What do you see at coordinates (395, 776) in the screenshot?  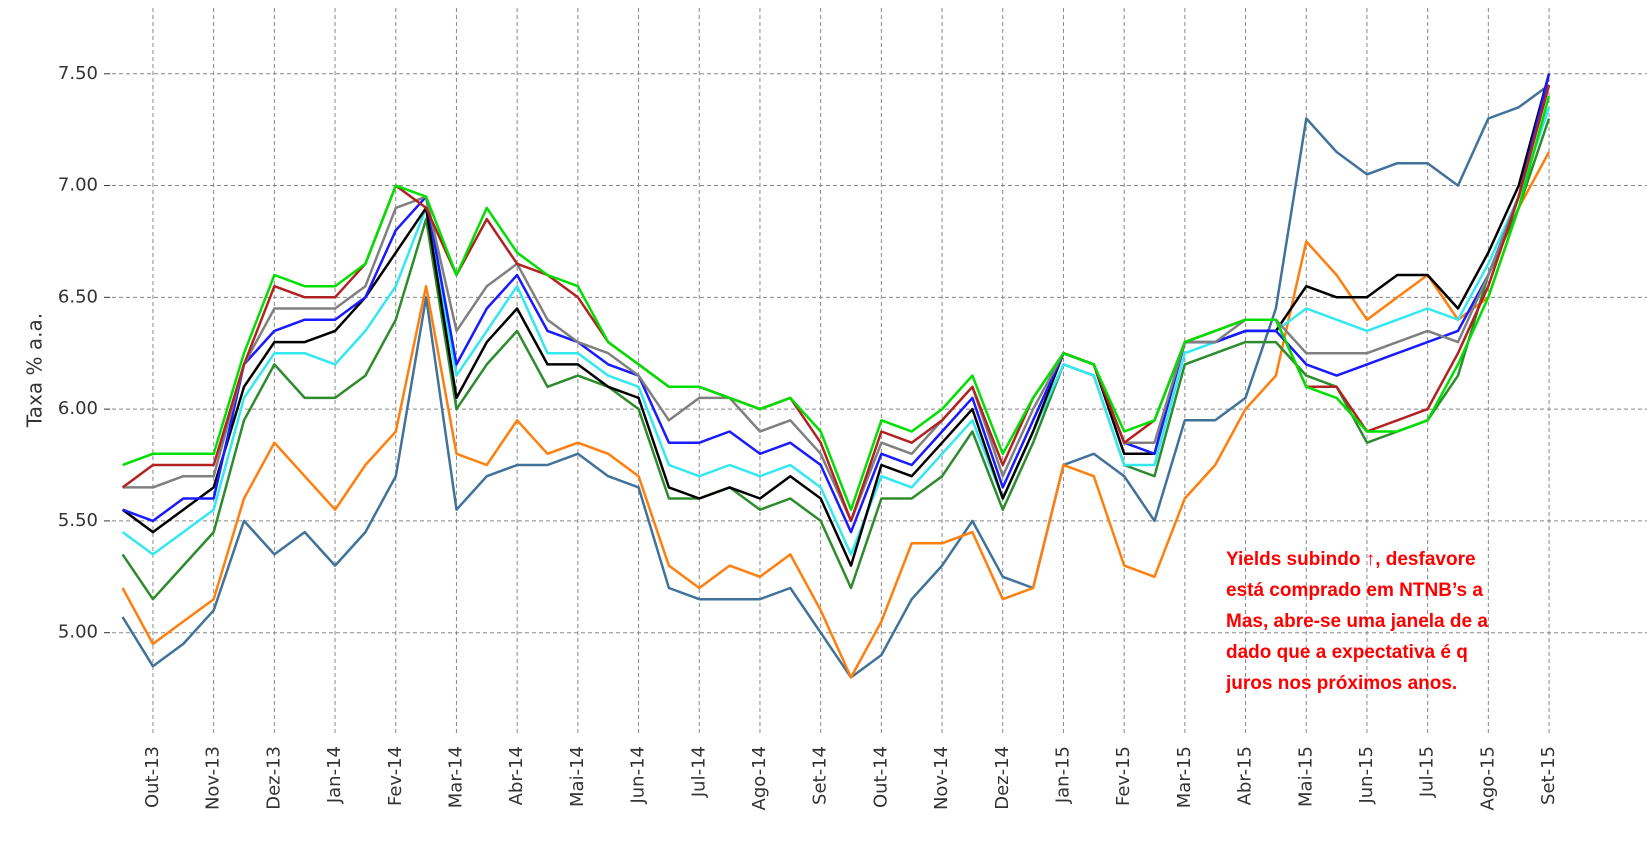 I see `x-tick-label: Fev-14` at bounding box center [395, 776].